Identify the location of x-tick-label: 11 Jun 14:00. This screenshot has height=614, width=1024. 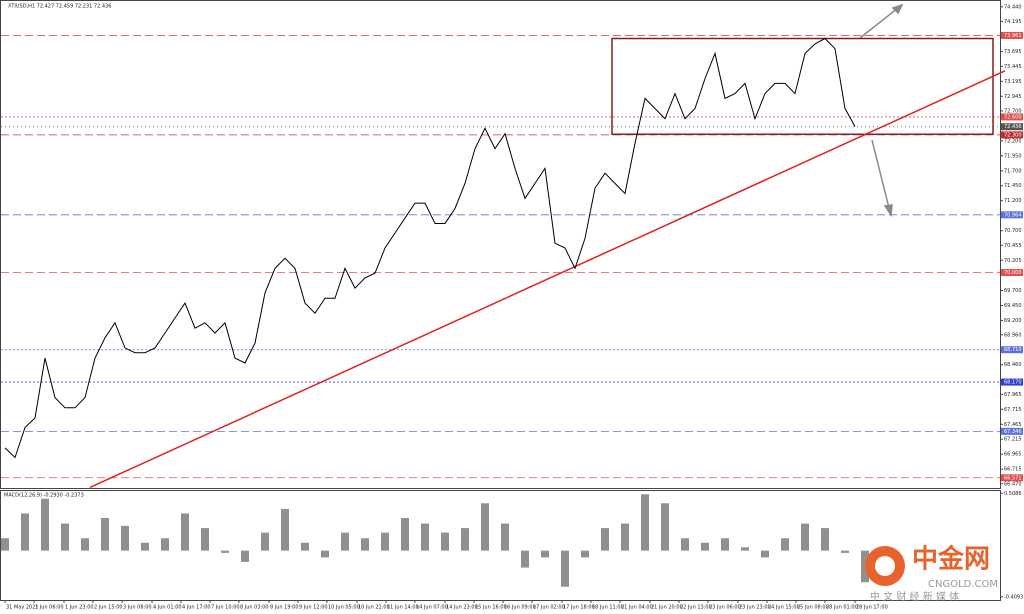
(403, 608).